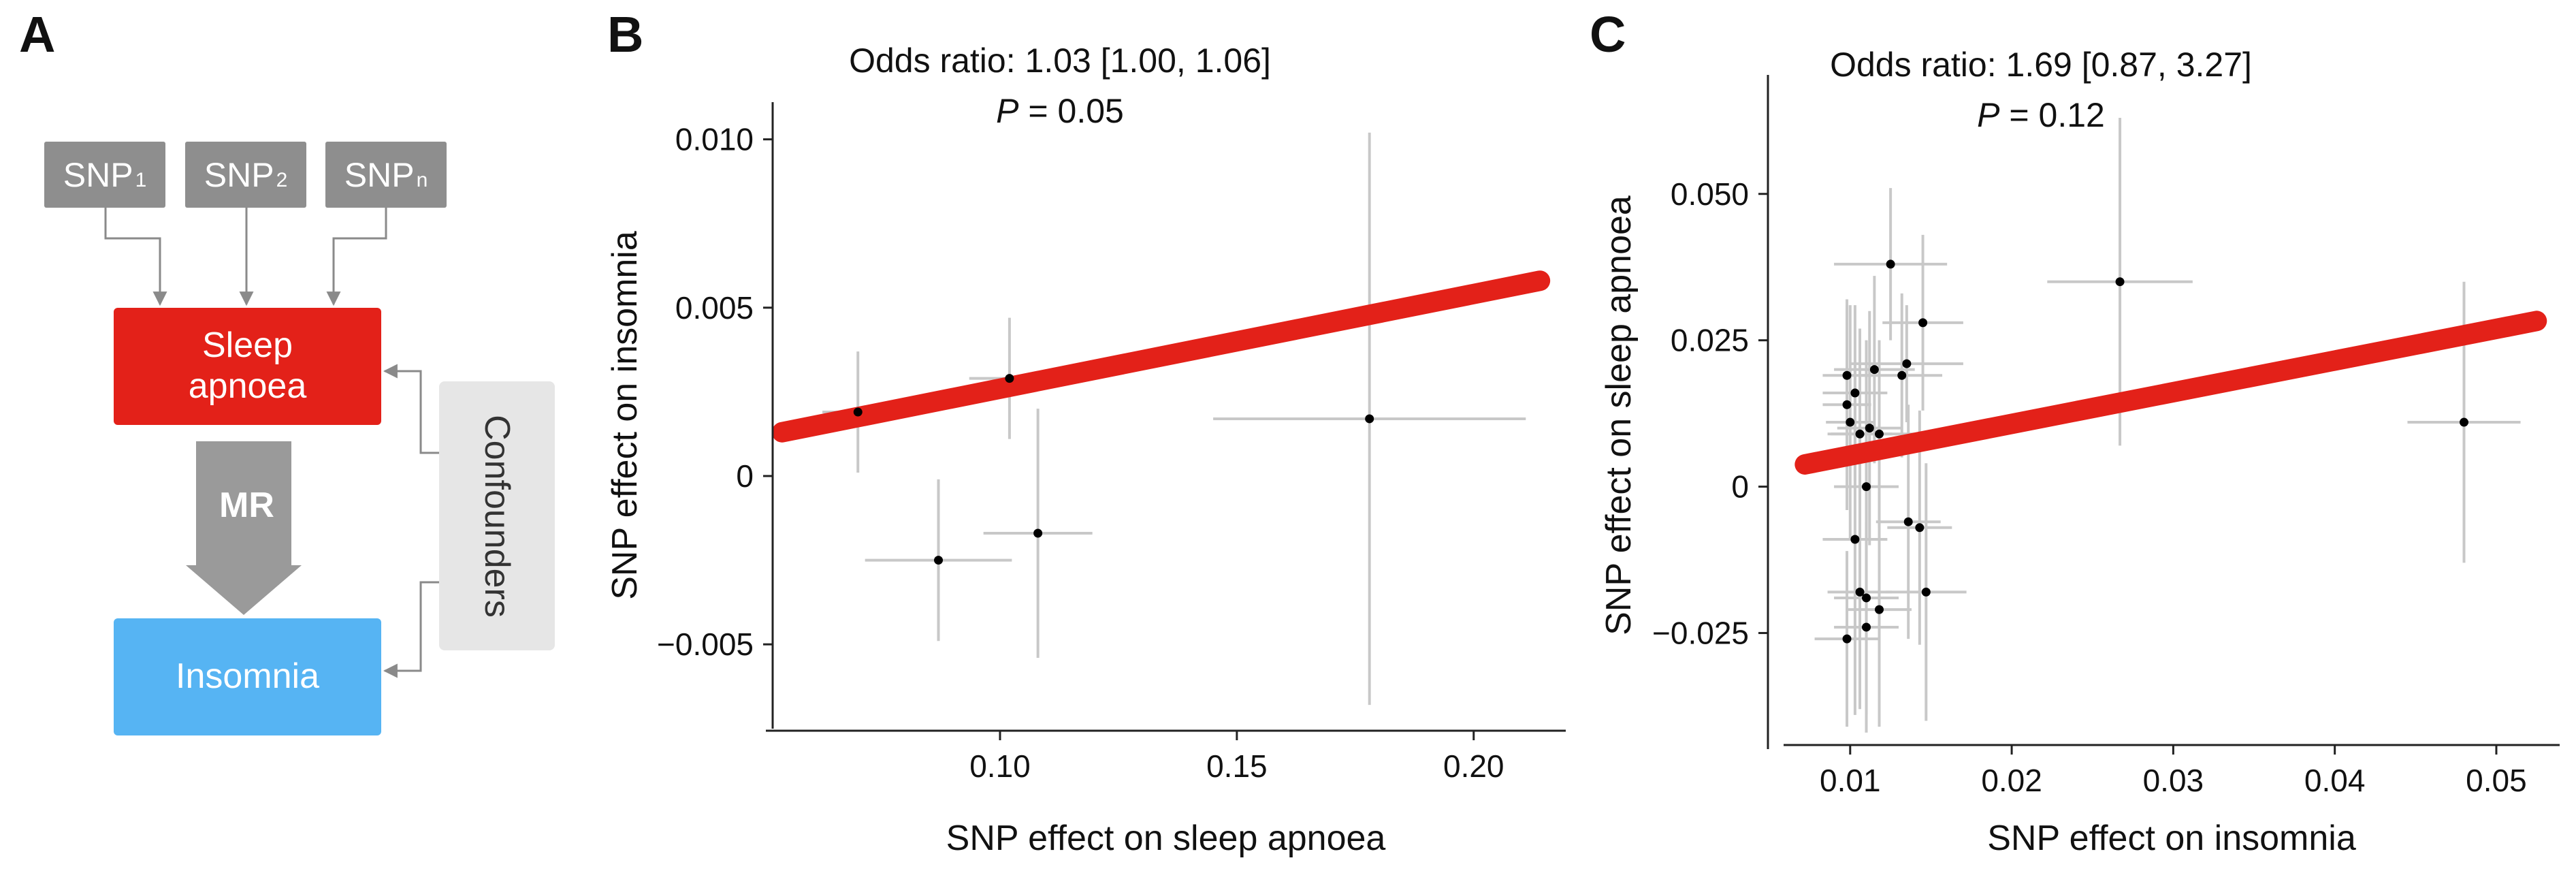  What do you see at coordinates (246, 175) in the screenshot?
I see `snp-box-2: SNP 2` at bounding box center [246, 175].